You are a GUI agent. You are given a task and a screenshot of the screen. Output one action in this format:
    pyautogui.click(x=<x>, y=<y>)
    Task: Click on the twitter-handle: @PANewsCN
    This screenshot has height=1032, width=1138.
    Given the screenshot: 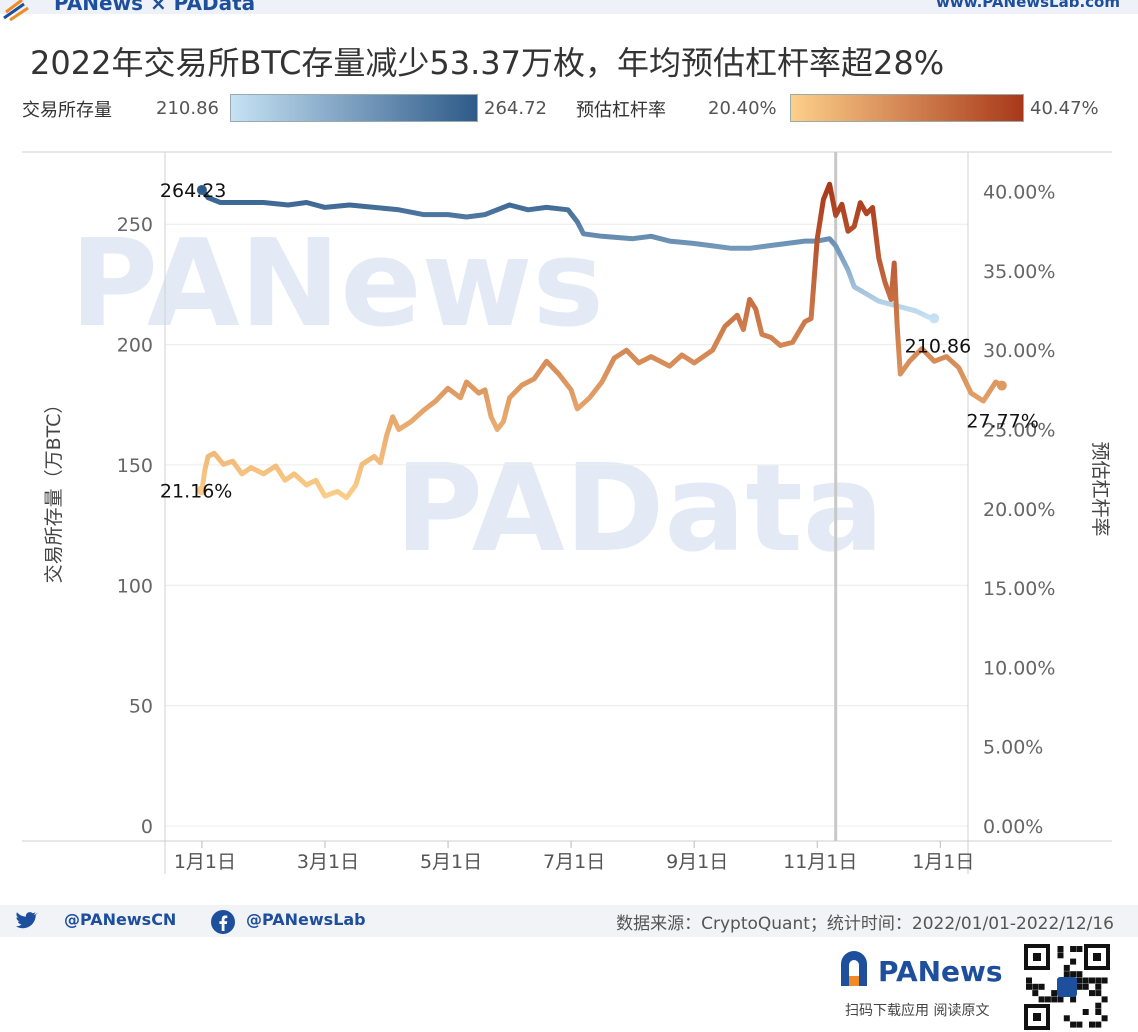 What is the action you would take?
    pyautogui.click(x=120, y=919)
    